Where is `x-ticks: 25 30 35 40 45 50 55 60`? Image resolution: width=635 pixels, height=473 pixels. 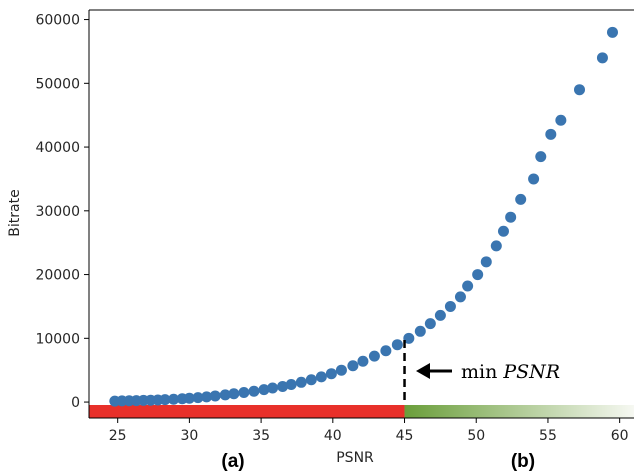
x-ticks: 25 30 35 40 45 50 55 60 is located at coordinates (369, 431).